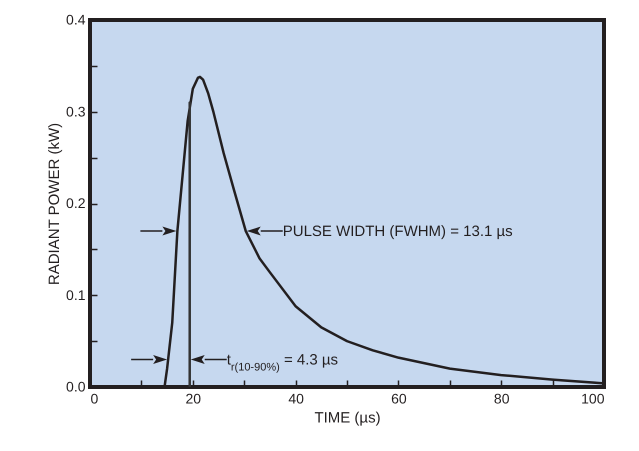 The image size is (639, 451). Describe the element at coordinates (194, 398) in the screenshot. I see `x-tick-label: 20` at that location.